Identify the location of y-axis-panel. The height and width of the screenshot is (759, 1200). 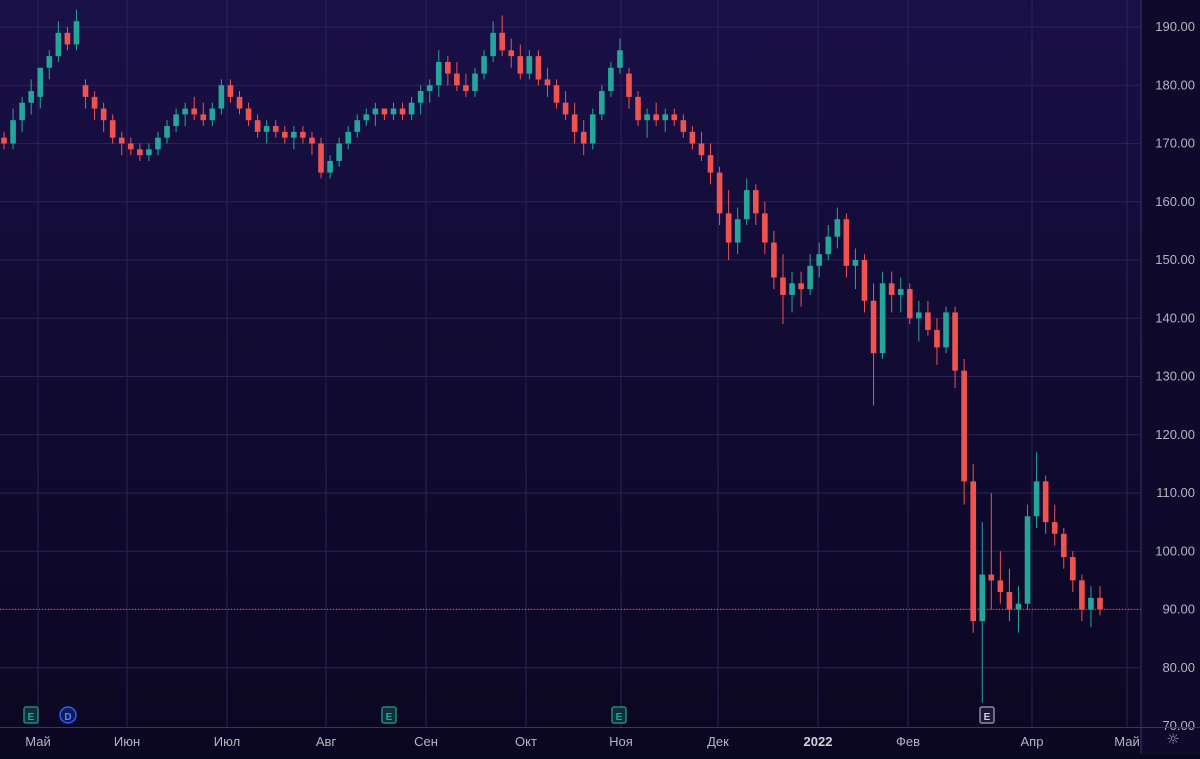
(1170, 377).